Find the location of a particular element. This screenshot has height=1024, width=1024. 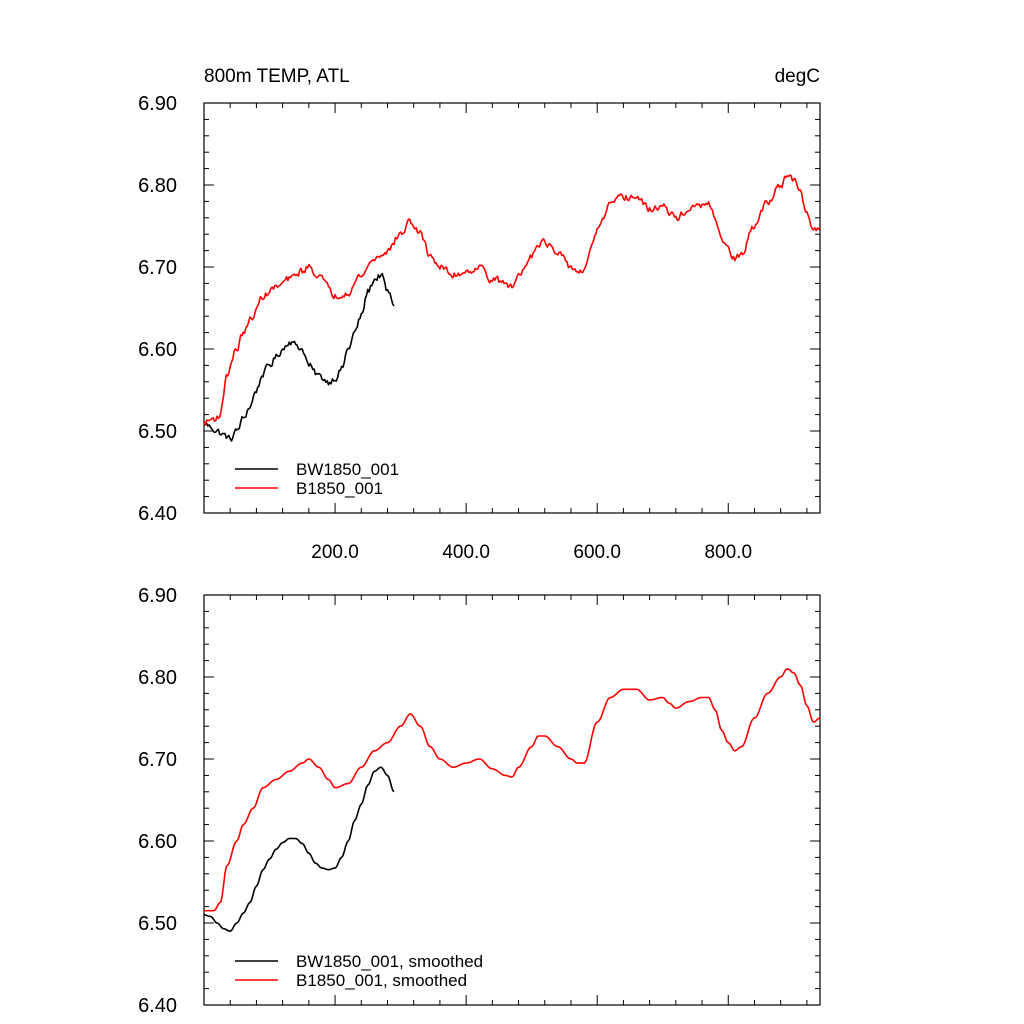

units-label: degC is located at coordinates (797, 76).